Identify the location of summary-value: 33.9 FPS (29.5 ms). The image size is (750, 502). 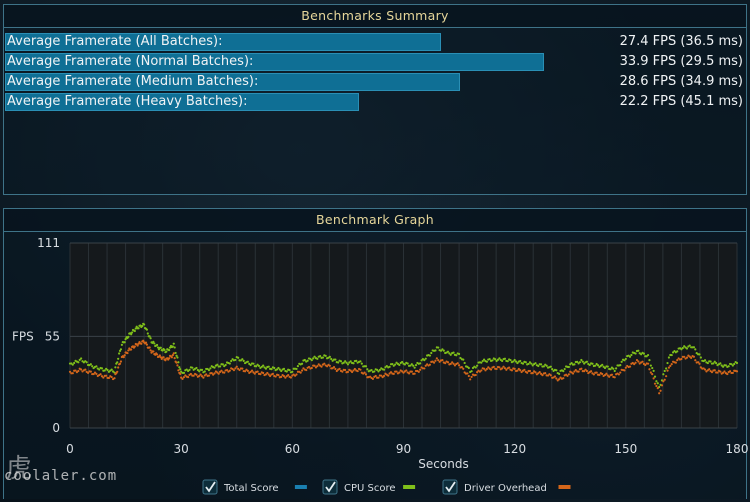
(681, 61).